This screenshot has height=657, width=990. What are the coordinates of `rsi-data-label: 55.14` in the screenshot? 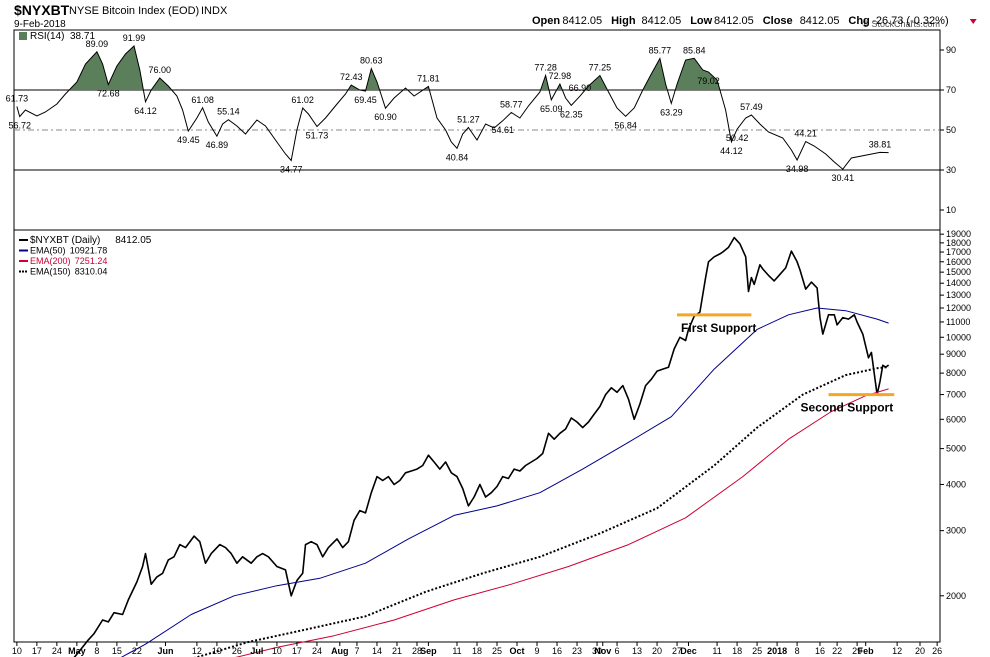 It's located at (228, 112).